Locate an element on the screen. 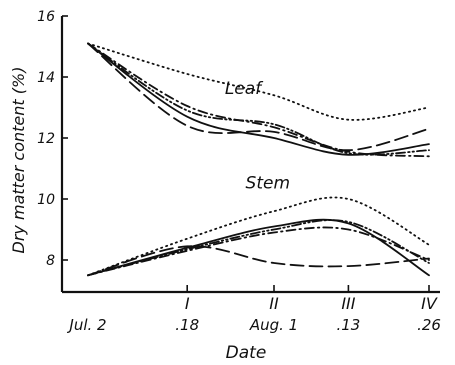 The image size is (455, 365). x-tick-label: Aug. 1 is located at coordinates (273, 325).